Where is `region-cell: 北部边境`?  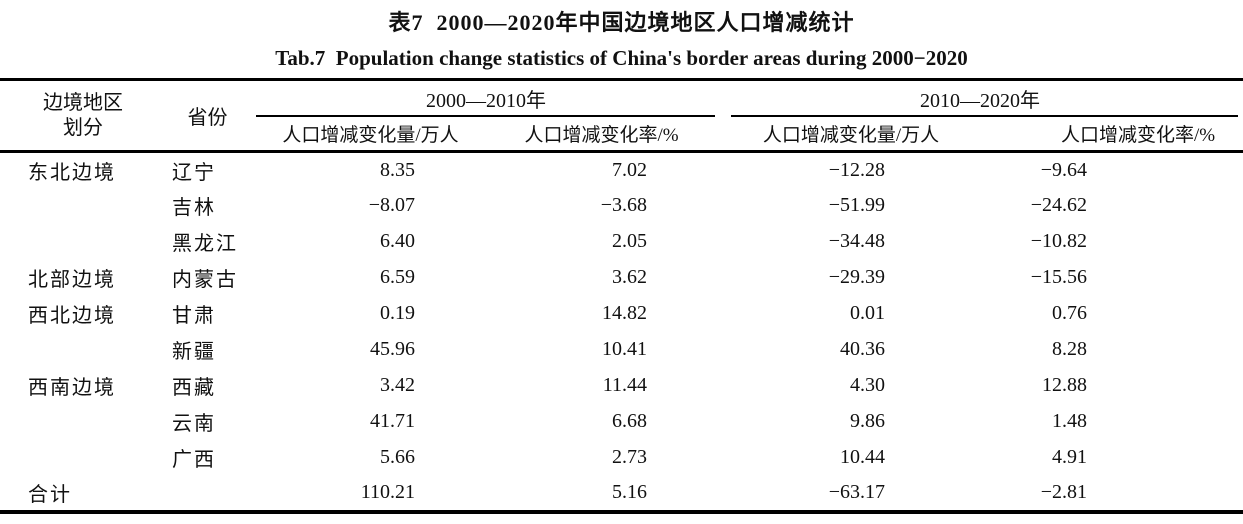 region-cell: 北部边境 is located at coordinates (72, 280).